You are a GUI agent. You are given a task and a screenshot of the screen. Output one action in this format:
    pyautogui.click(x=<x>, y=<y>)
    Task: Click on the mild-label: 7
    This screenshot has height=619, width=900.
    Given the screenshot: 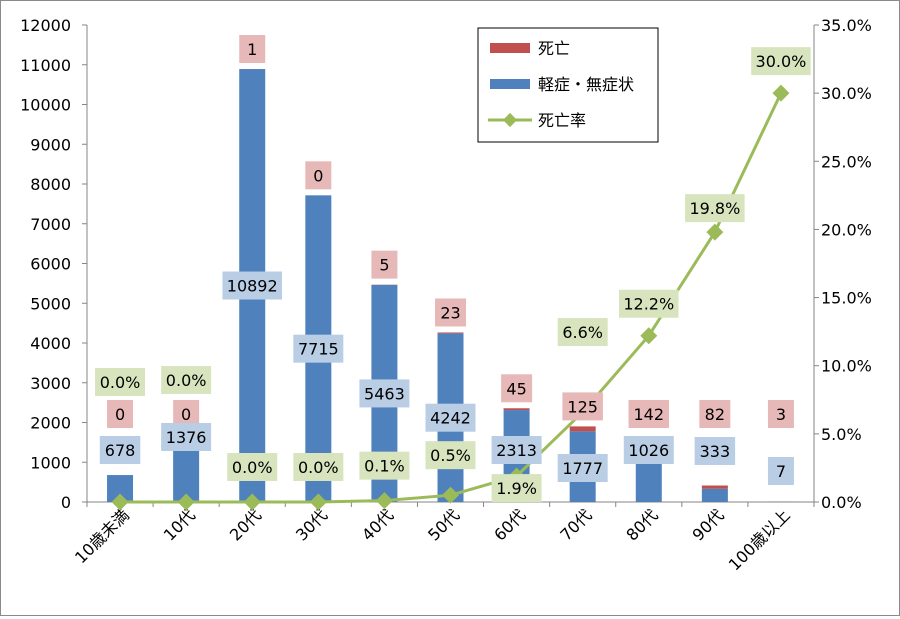 What is the action you would take?
    pyautogui.click(x=781, y=471)
    